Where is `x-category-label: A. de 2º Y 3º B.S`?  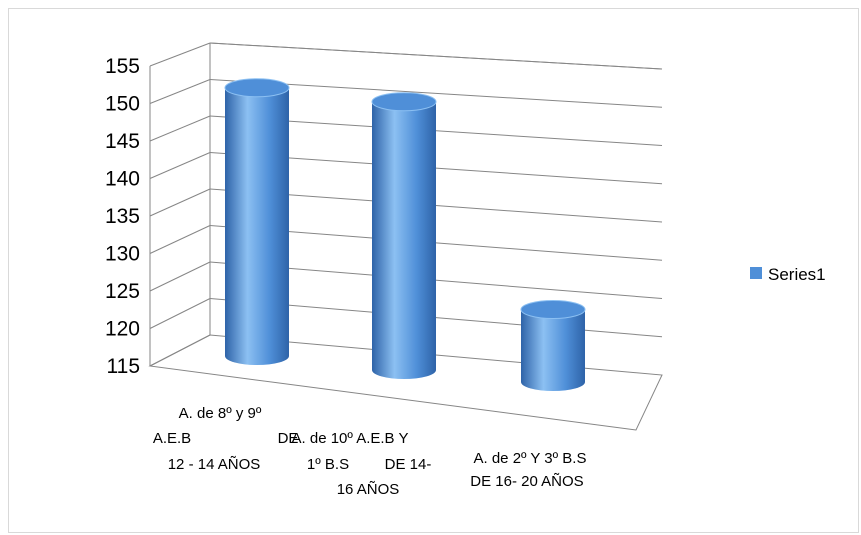
x-category-label: A. de 2º Y 3º B.S is located at coordinates (530, 458).